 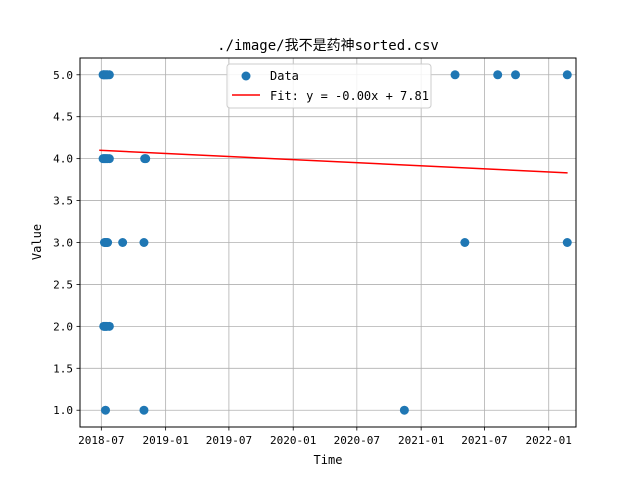 I want to click on y-tick-label: 2.0, so click(x=63, y=326).